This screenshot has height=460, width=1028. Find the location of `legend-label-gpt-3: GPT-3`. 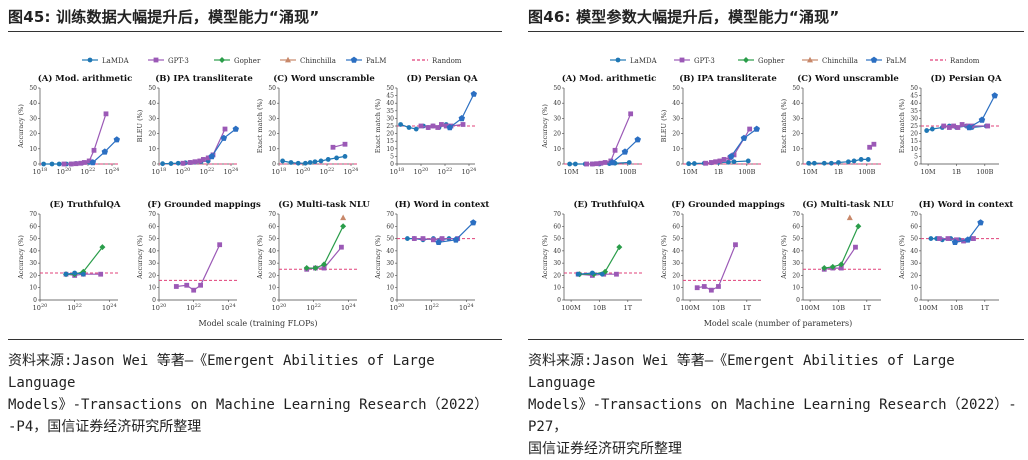

legend-label-gpt-3: GPT-3 is located at coordinates (704, 61).